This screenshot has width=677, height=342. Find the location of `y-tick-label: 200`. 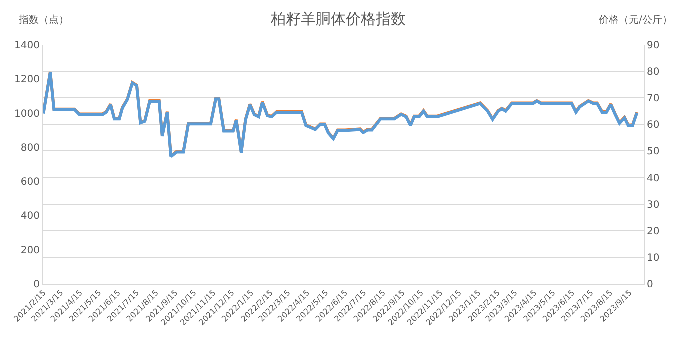

y-tick-label: 200 is located at coordinates (30, 250).